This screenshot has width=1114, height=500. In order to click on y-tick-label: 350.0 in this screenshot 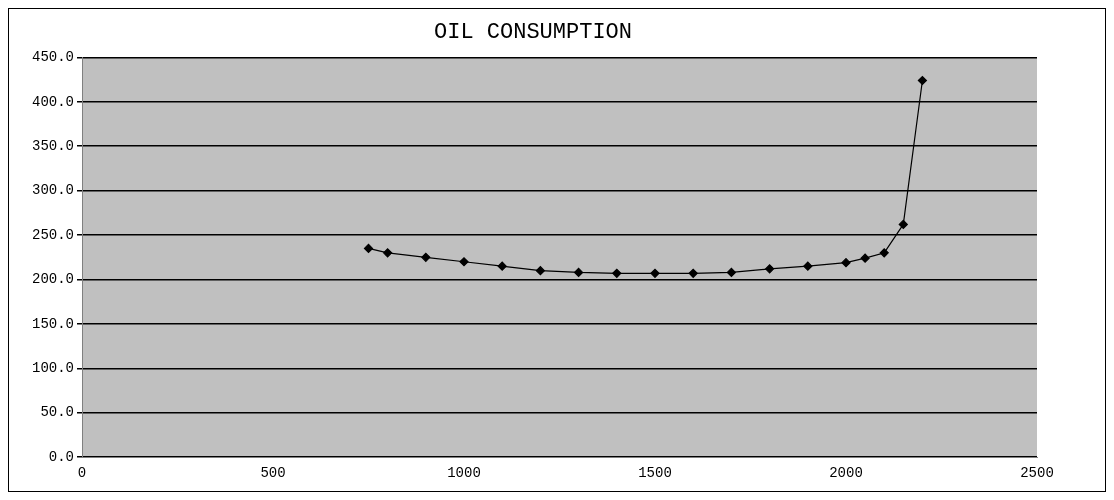, I will do `click(53, 145)`.